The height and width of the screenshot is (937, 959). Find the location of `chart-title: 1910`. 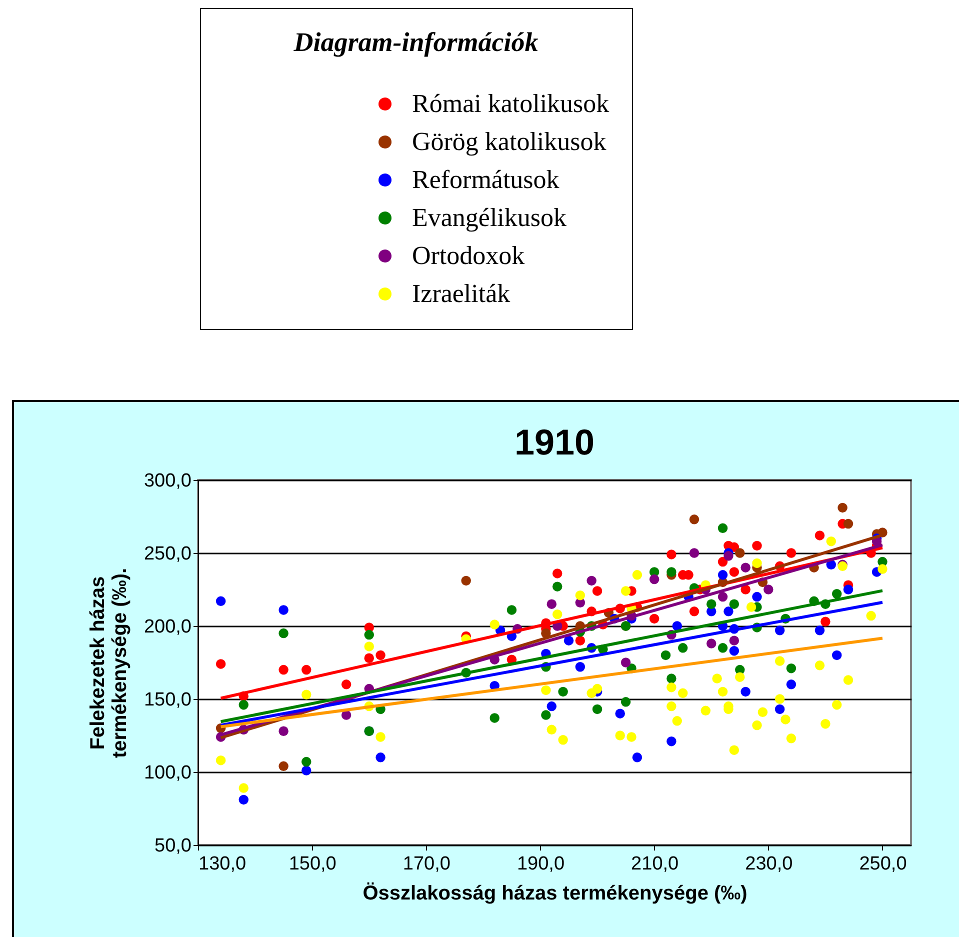

chart-title: 1910 is located at coordinates (554, 442).